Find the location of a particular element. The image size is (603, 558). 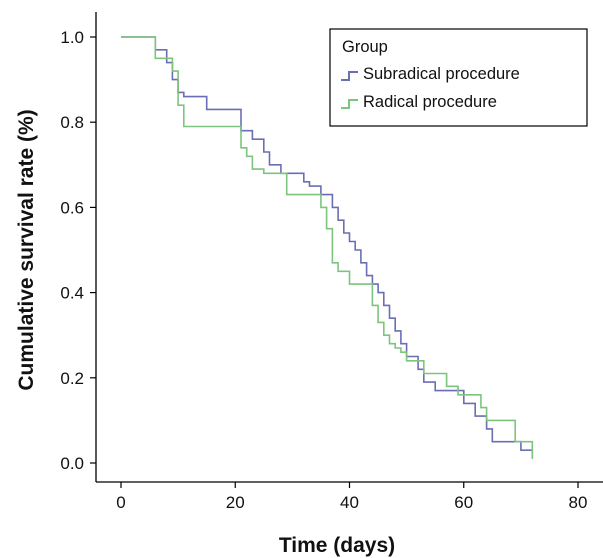

y-tick-label: 0.6 is located at coordinates (72, 207).